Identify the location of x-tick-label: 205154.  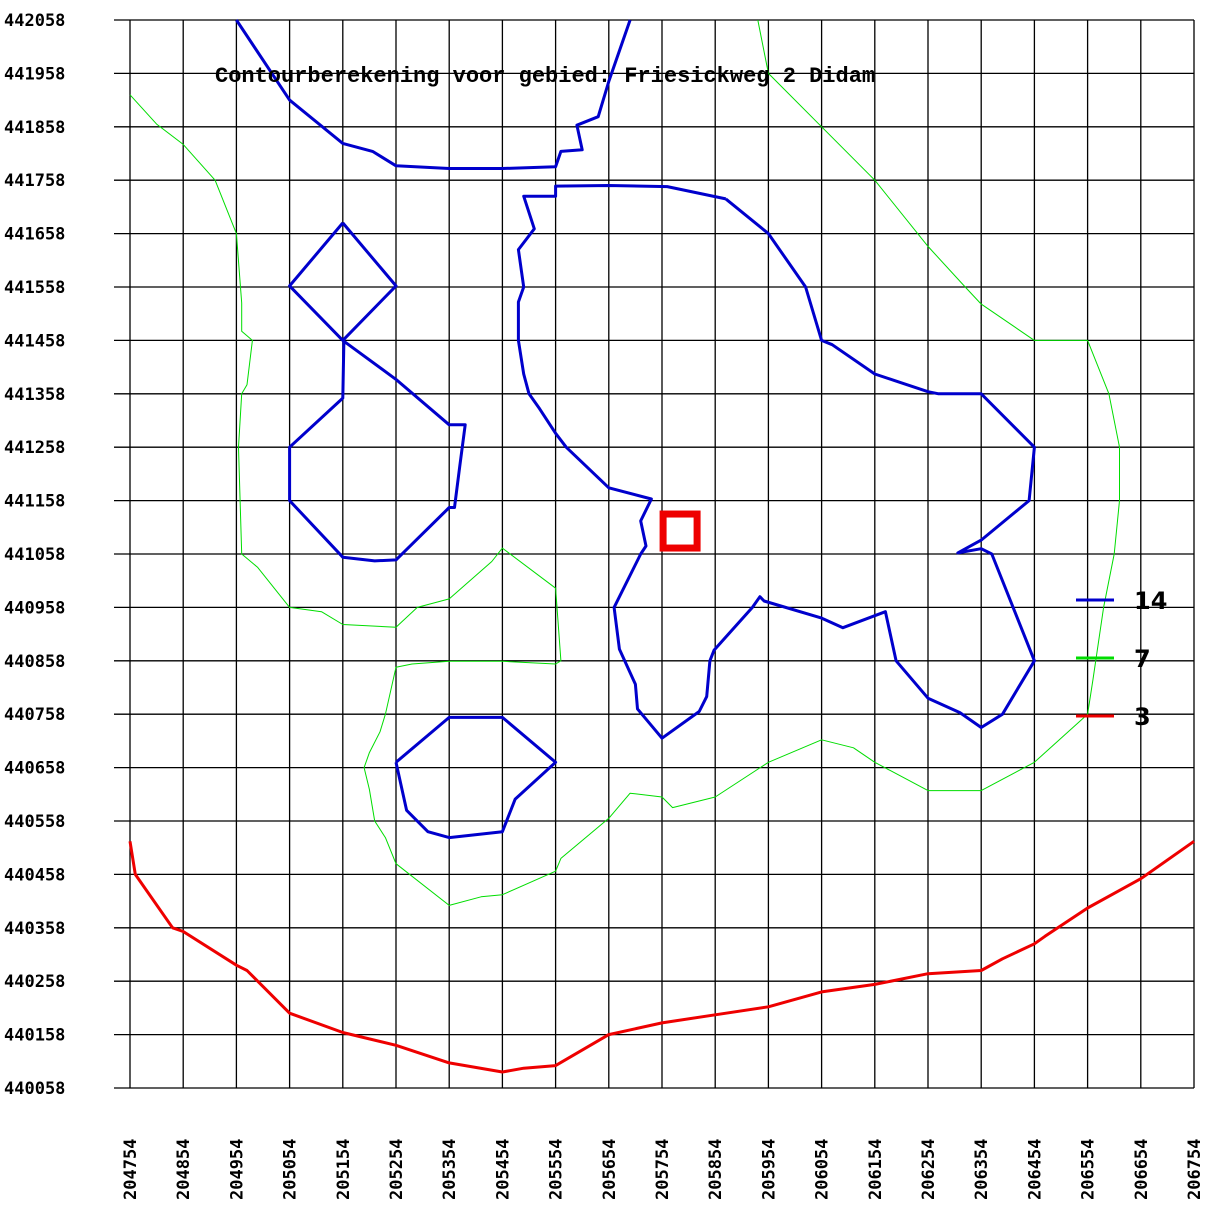
(344, 1169).